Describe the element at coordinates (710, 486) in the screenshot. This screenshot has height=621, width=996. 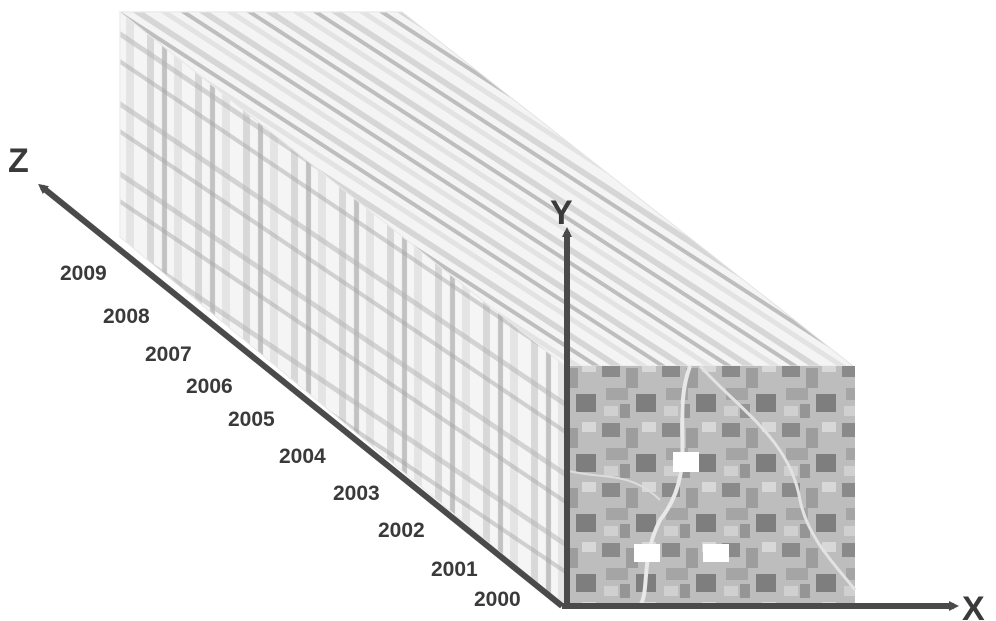
I see `cube-front-face` at that location.